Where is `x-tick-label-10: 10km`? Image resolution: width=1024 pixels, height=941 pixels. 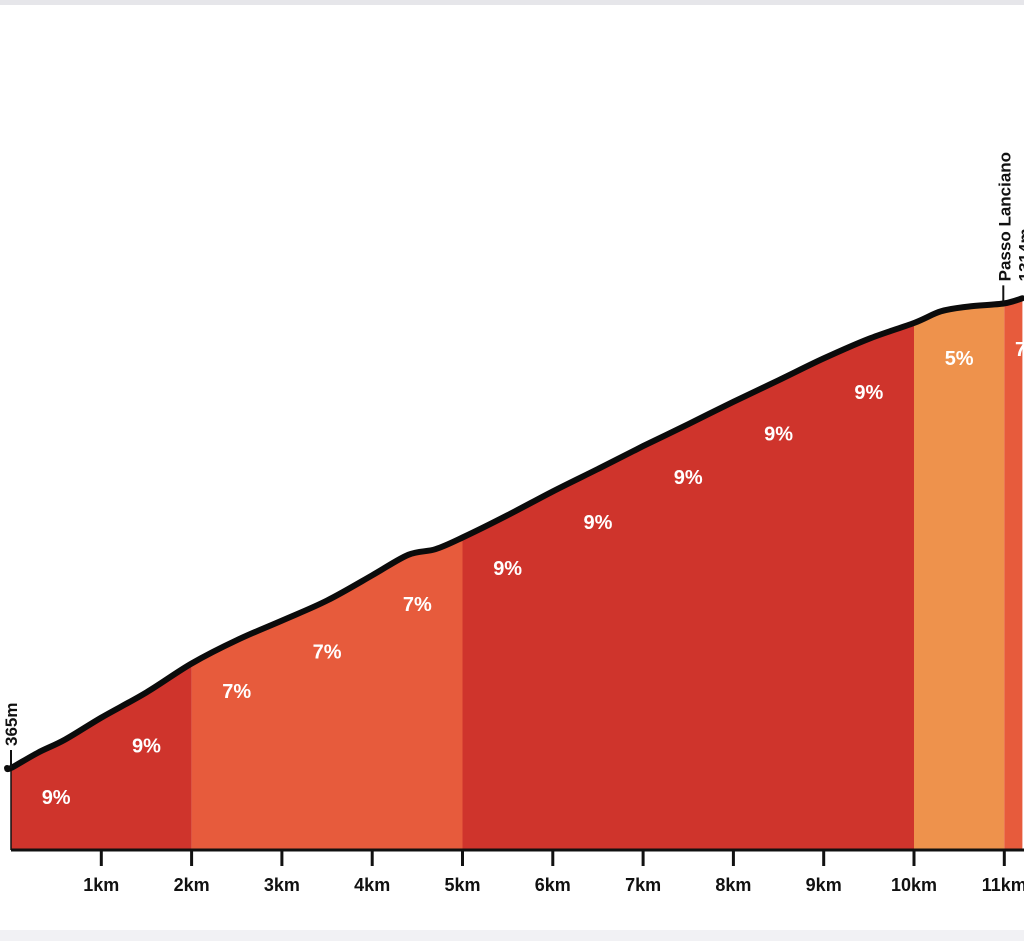 x-tick-label-10: 10km is located at coordinates (914, 885).